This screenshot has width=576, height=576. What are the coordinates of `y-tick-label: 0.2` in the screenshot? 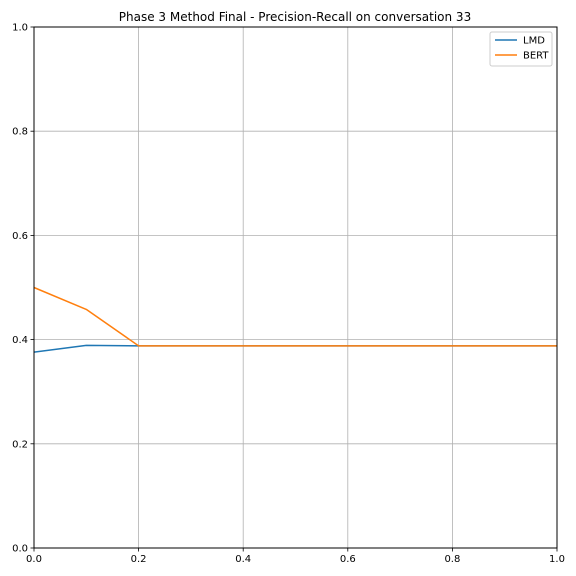 It's located at (20, 444).